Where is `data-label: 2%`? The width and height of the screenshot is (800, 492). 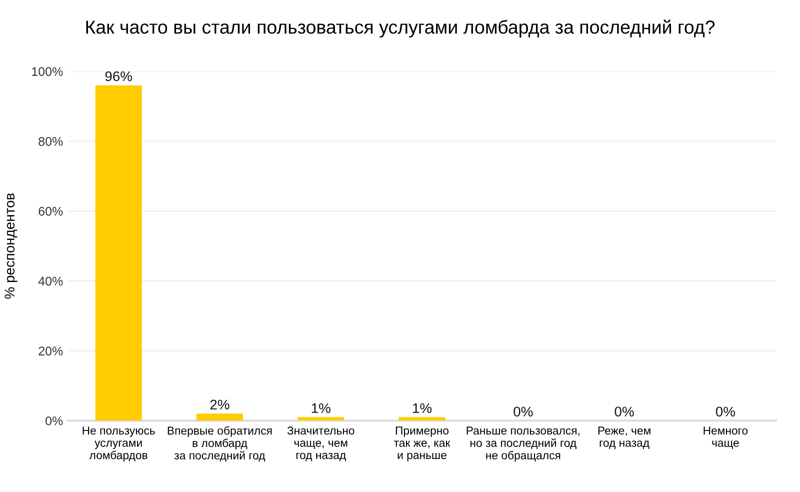 data-label: 2% is located at coordinates (220, 405).